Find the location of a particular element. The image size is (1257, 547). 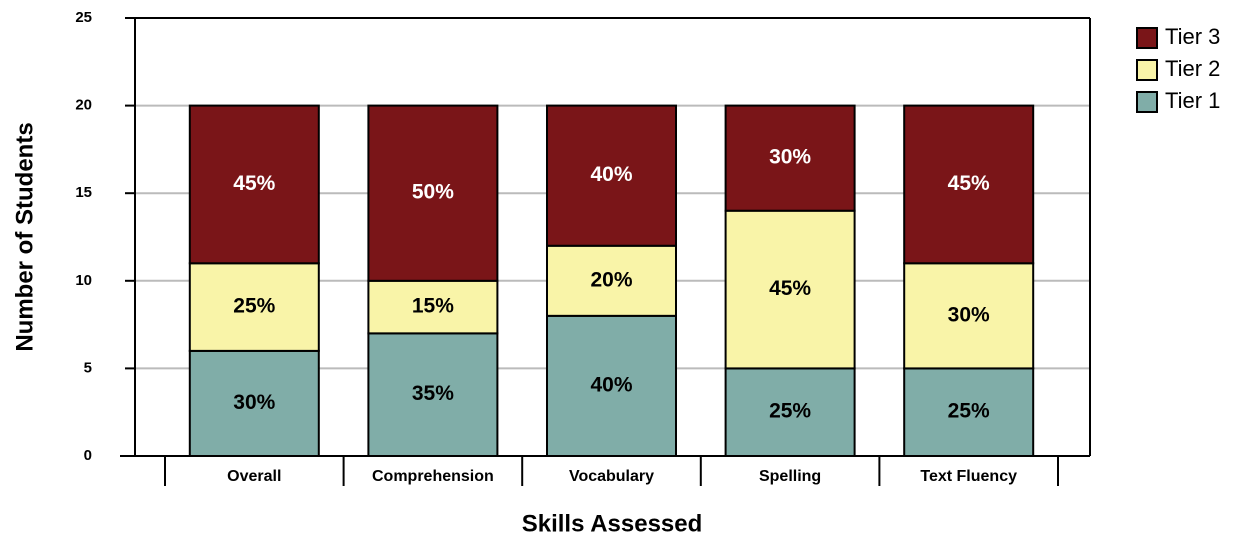

y-axis-label: Number of Students is located at coordinates (24, 236).